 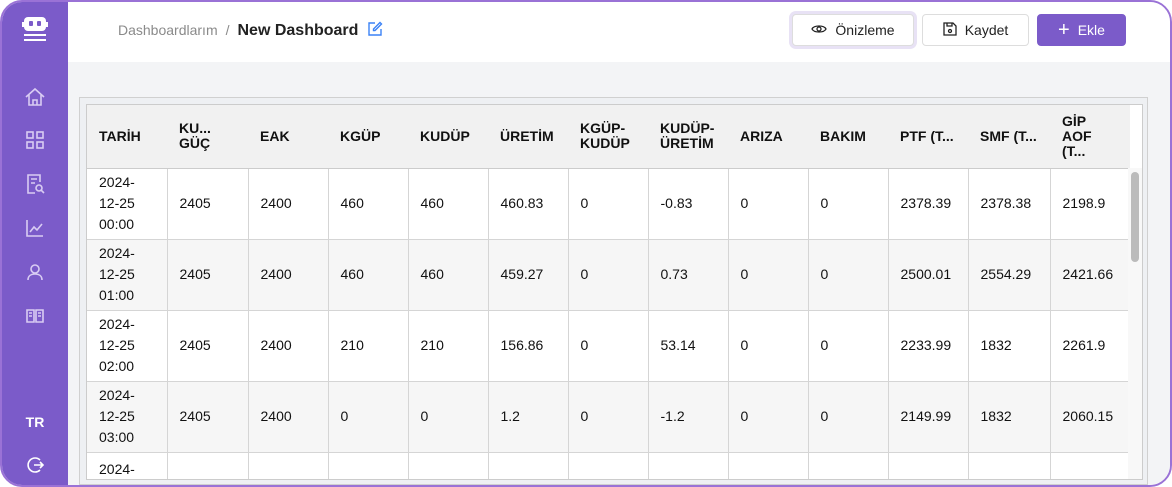 I want to click on preview-label: Önizleme, so click(x=865, y=30).